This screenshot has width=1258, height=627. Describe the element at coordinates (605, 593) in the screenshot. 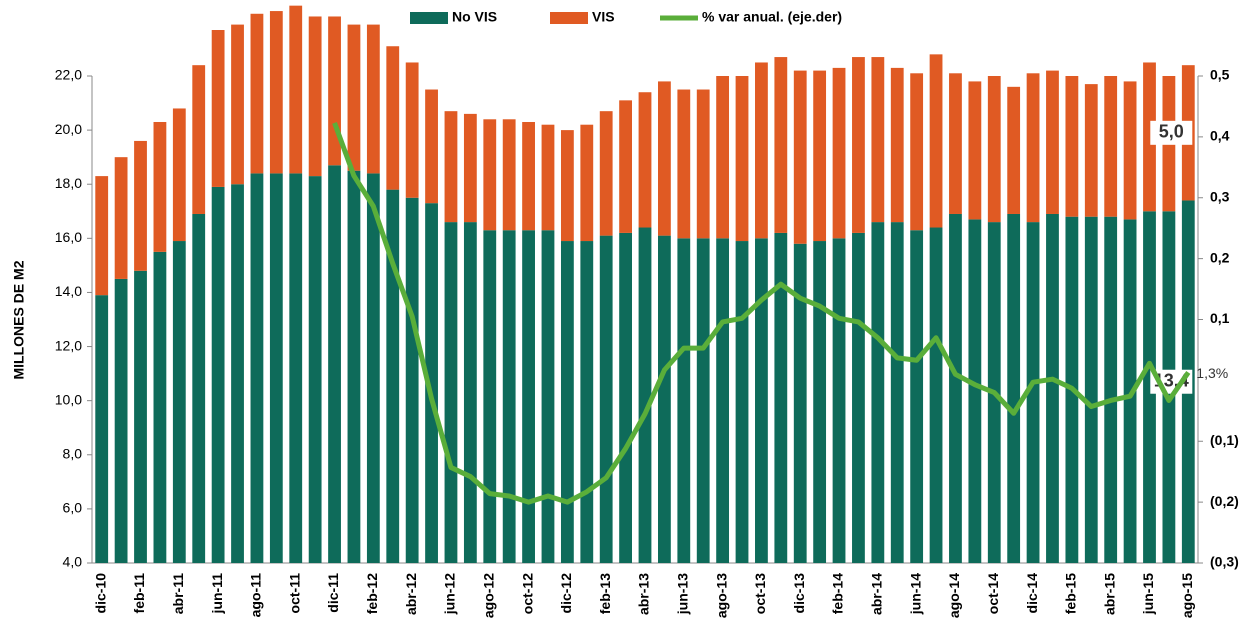

I see `x-tick-label: feb-13` at that location.